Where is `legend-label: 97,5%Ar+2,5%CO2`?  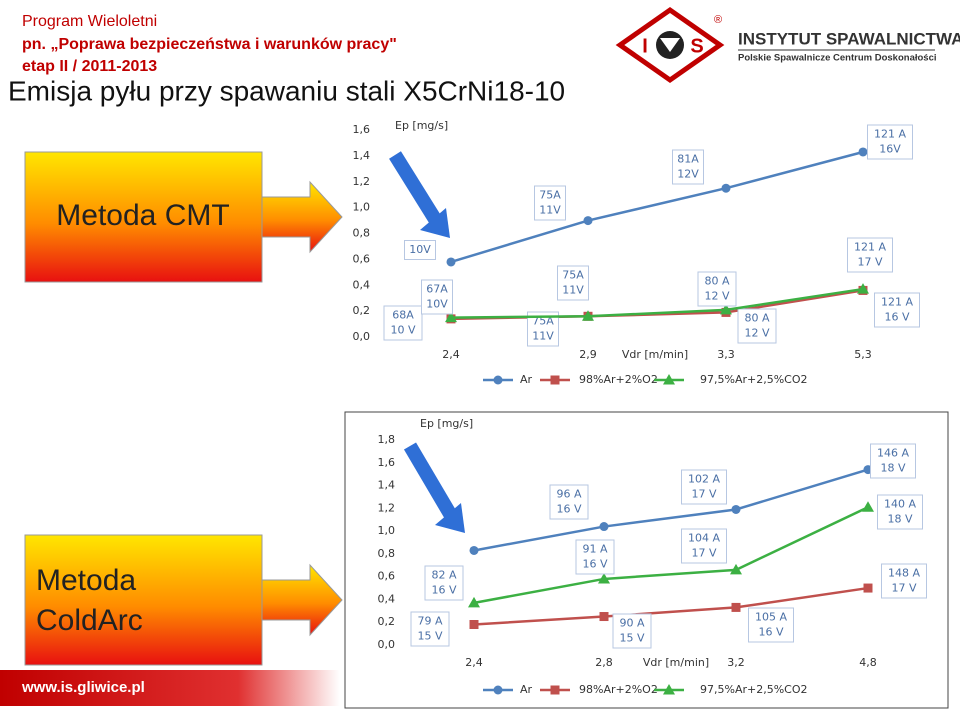
legend-label: 97,5%Ar+2,5%CO2 is located at coordinates (754, 689).